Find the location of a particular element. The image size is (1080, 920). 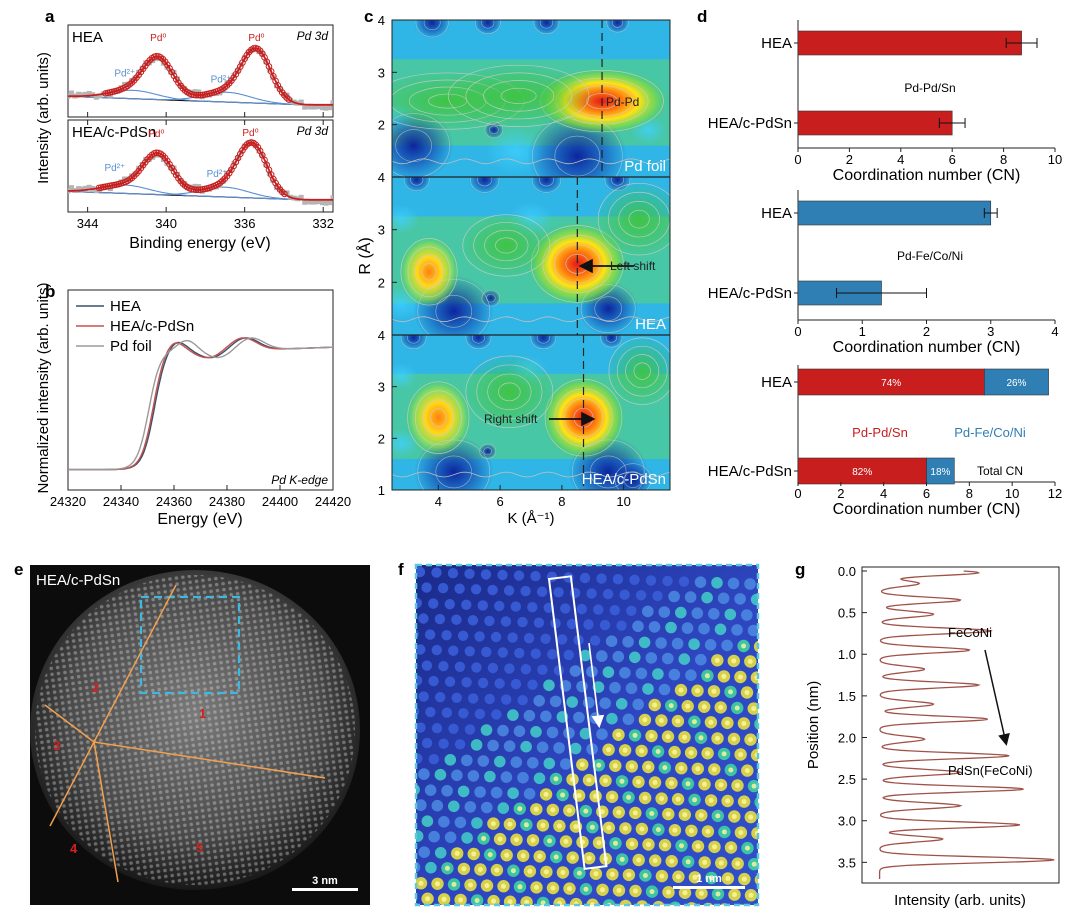

d-xtick-label: 6 is located at coordinates (926, 493).